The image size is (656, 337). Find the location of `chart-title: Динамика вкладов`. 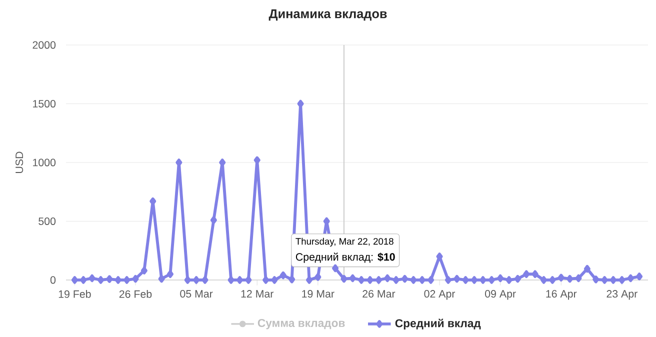

chart-title: Динамика вкладов is located at coordinates (327, 15).